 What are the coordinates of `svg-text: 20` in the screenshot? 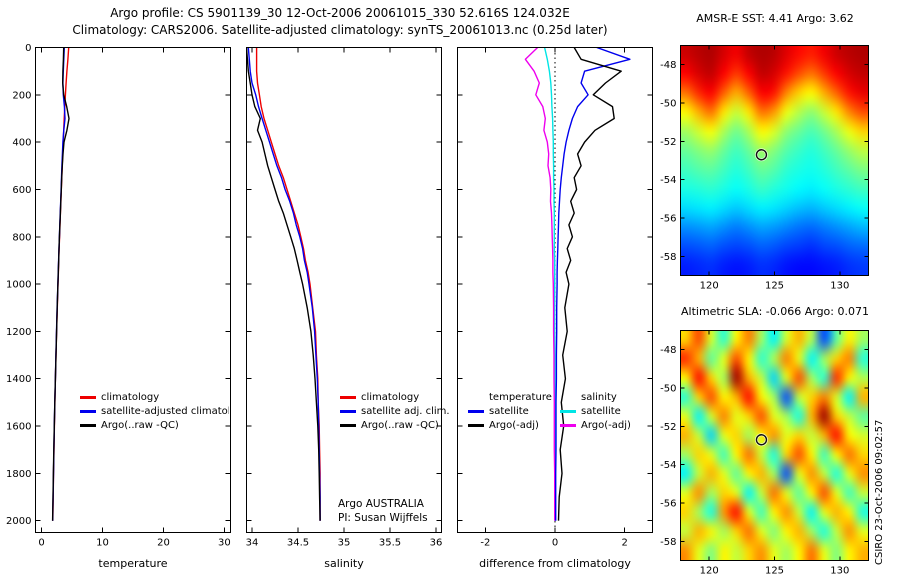 It's located at (163, 543).